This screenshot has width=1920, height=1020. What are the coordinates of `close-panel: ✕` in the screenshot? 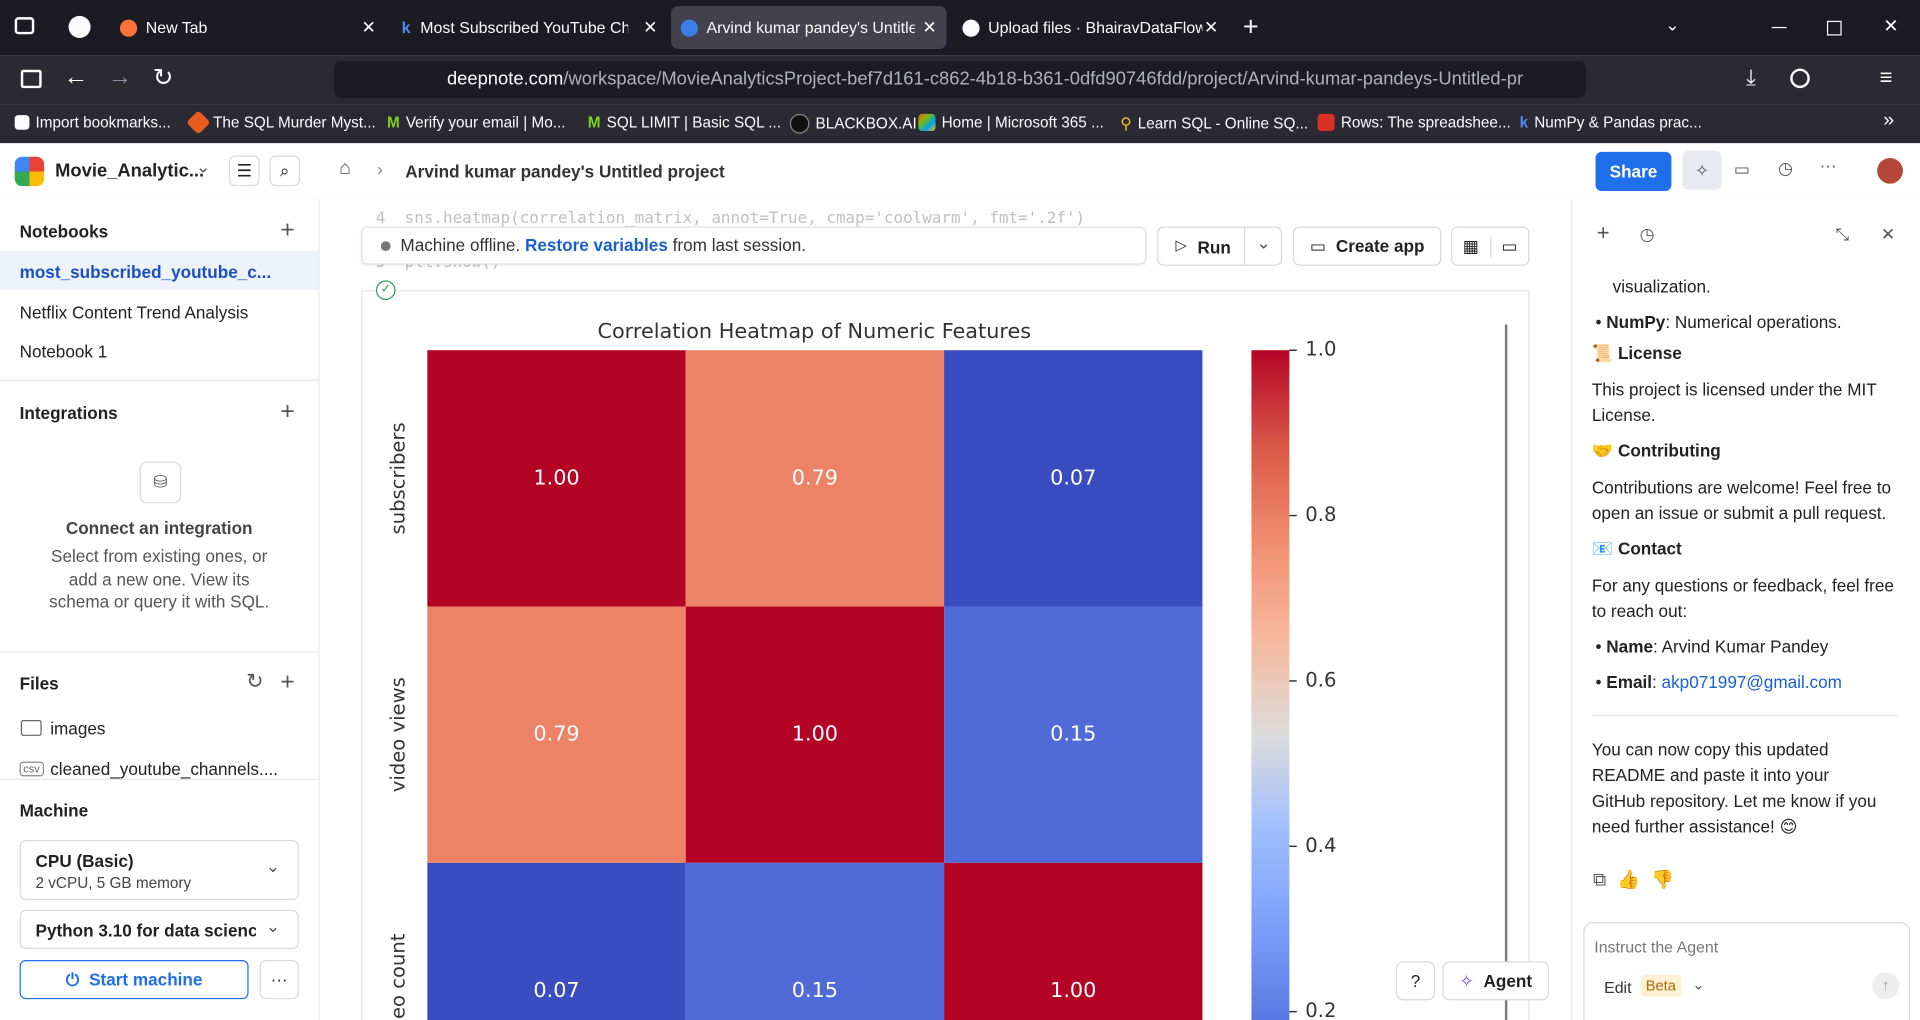 It's located at (1888, 234).